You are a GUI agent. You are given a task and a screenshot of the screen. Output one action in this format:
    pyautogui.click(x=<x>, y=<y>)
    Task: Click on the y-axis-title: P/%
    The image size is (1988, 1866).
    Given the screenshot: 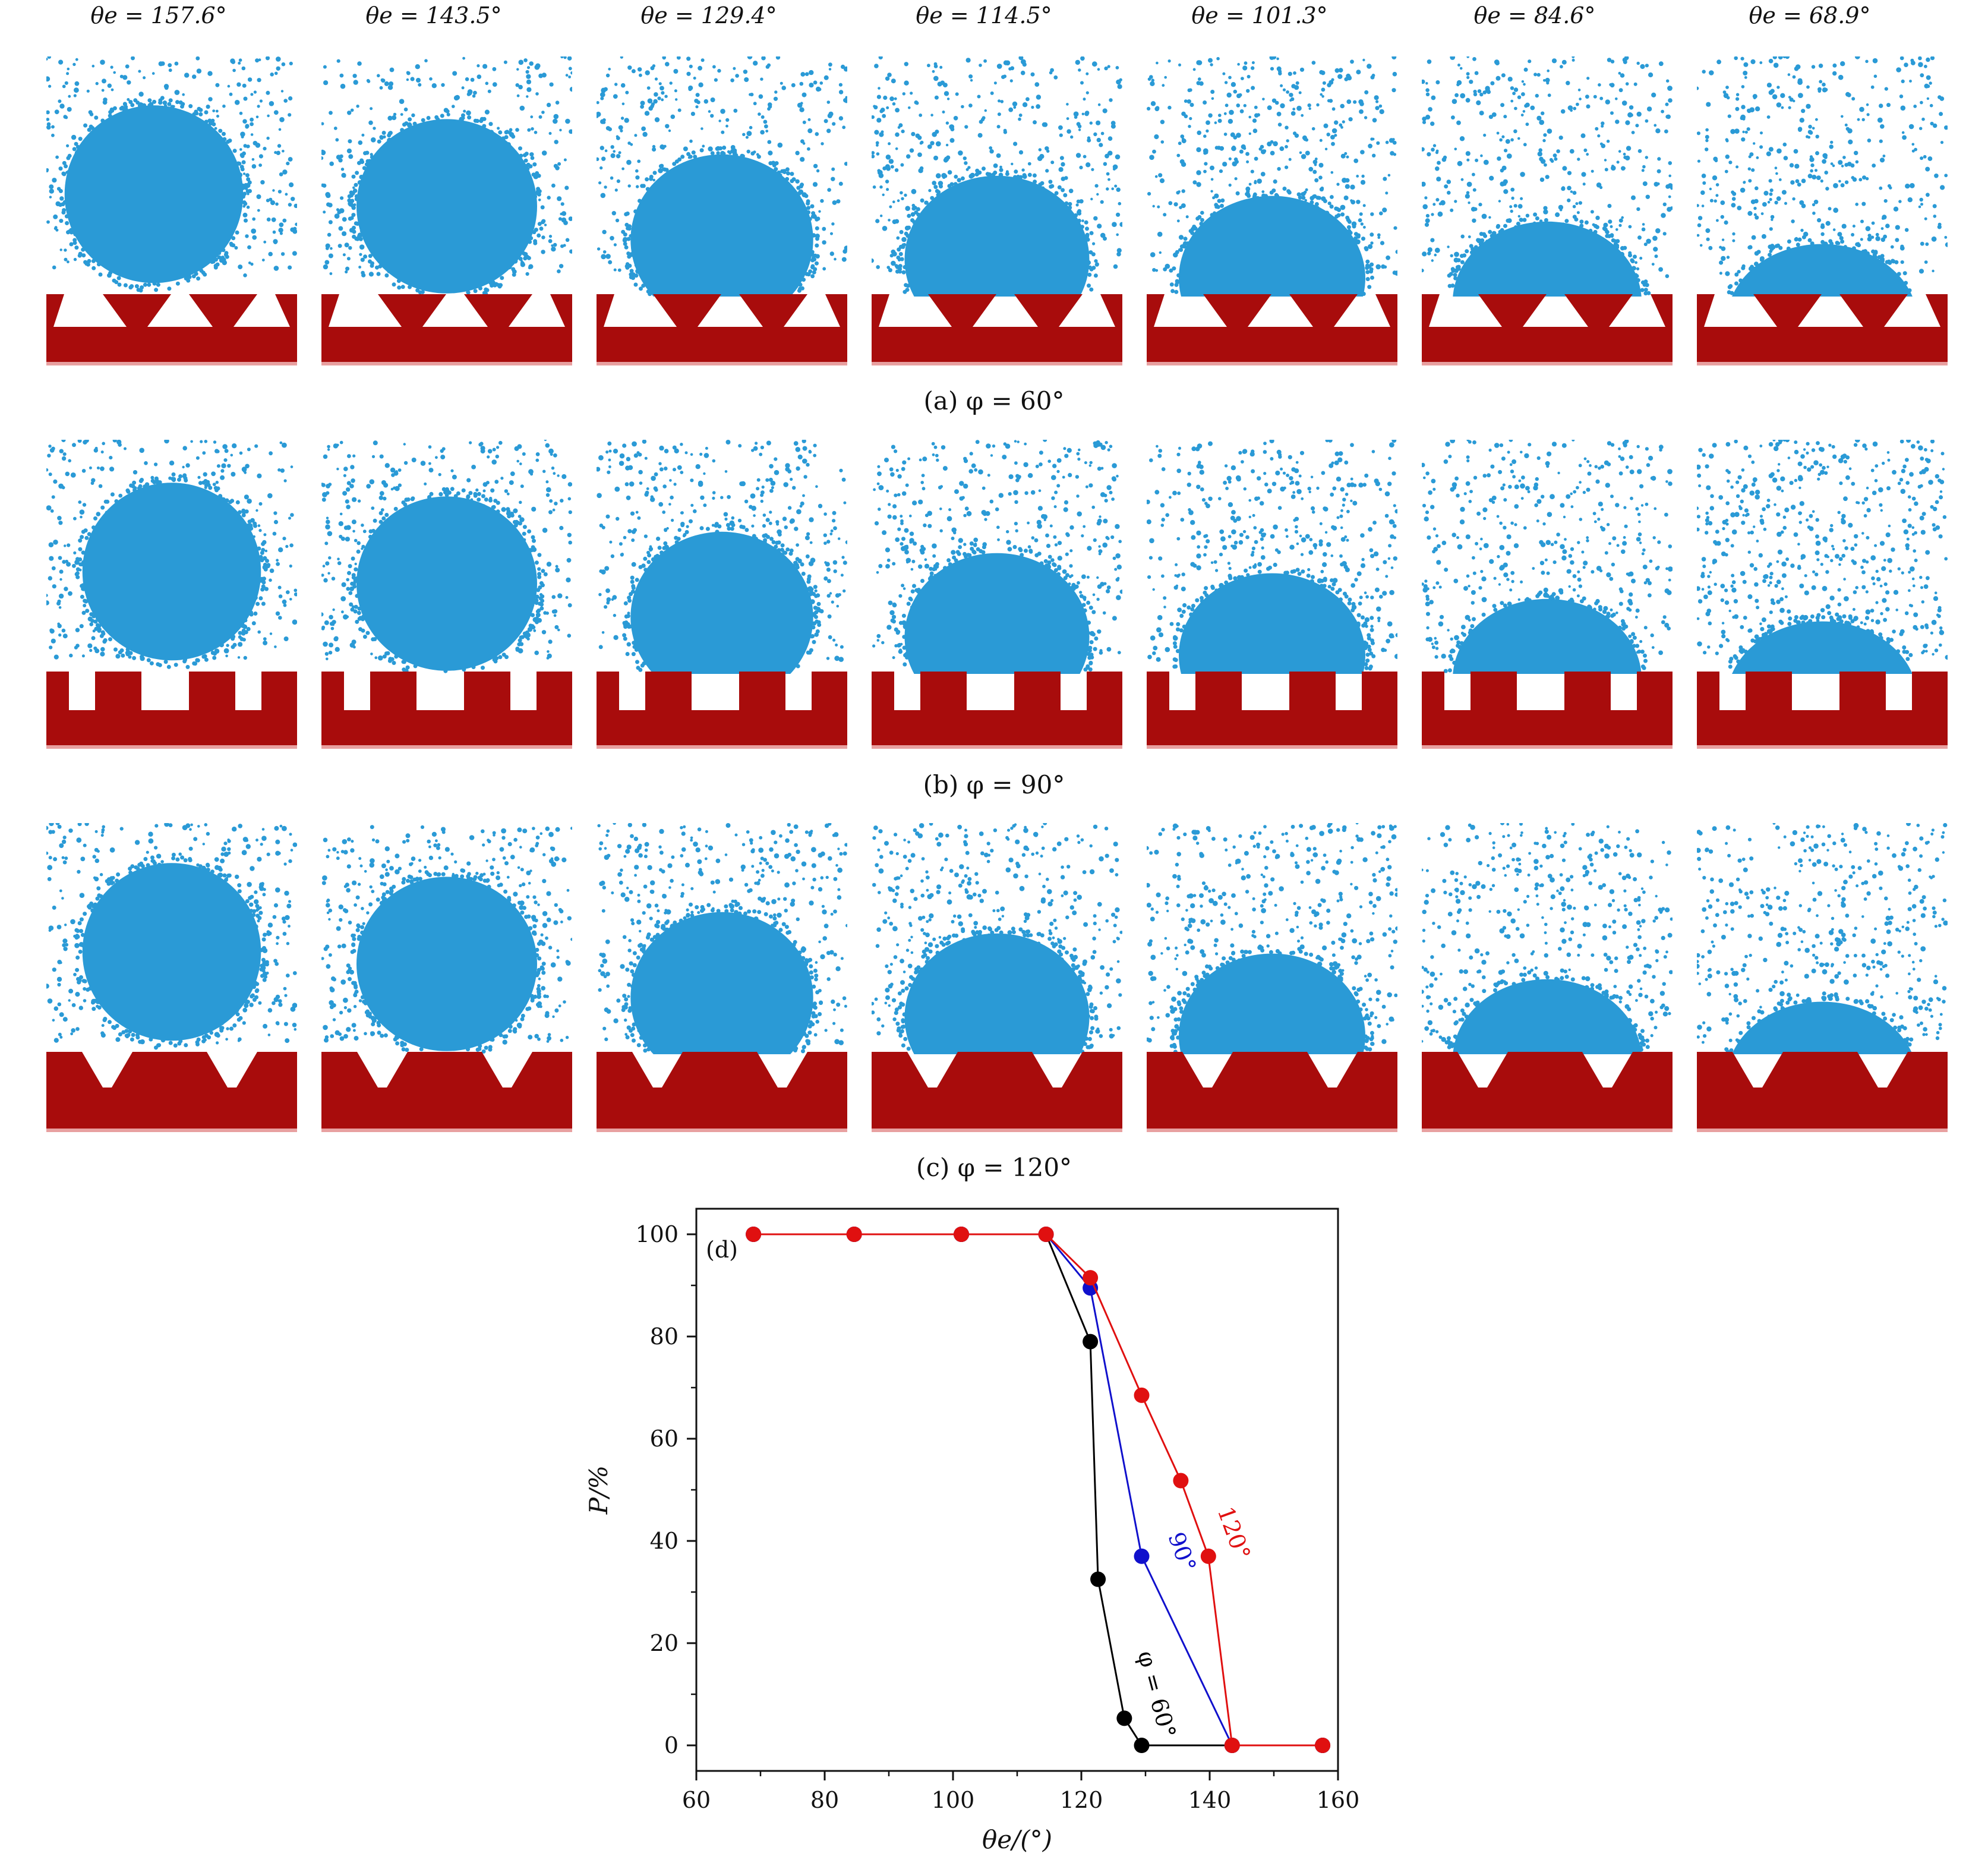 What is the action you would take?
    pyautogui.click(x=598, y=1490)
    